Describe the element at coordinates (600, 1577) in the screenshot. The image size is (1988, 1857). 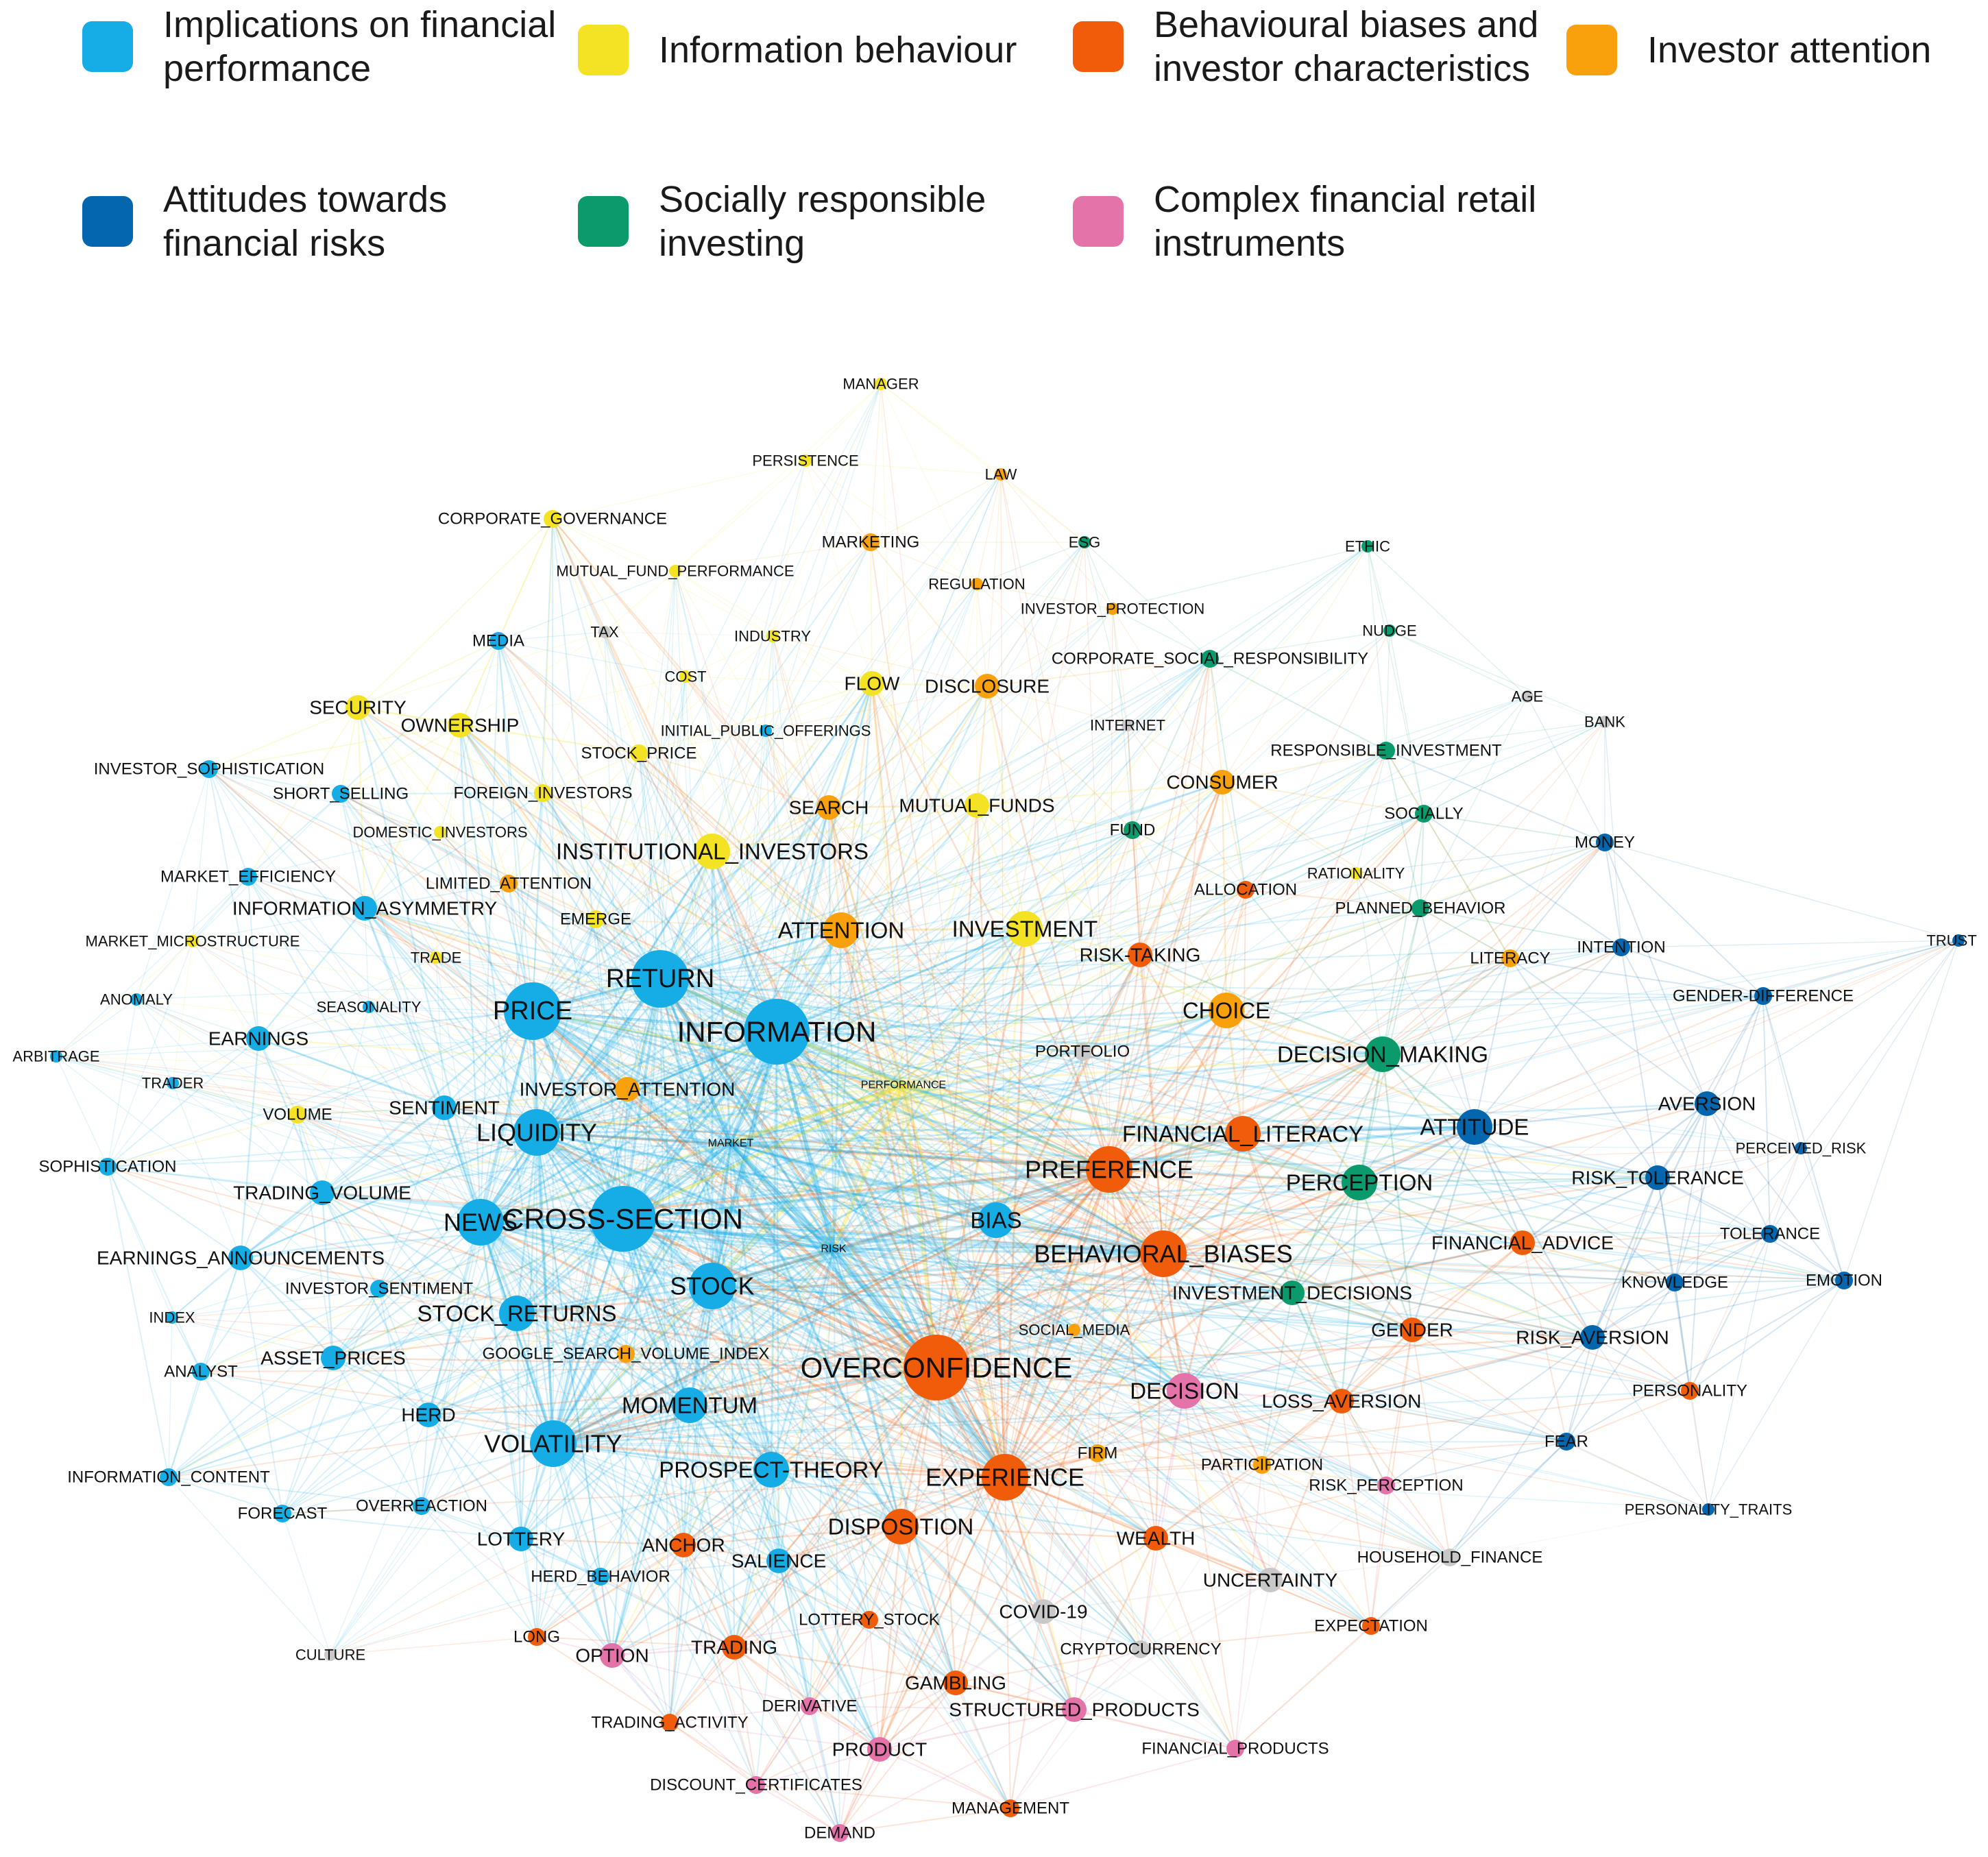
I see `node-label-herd-behavior: HERD_BEHAVIOR` at that location.